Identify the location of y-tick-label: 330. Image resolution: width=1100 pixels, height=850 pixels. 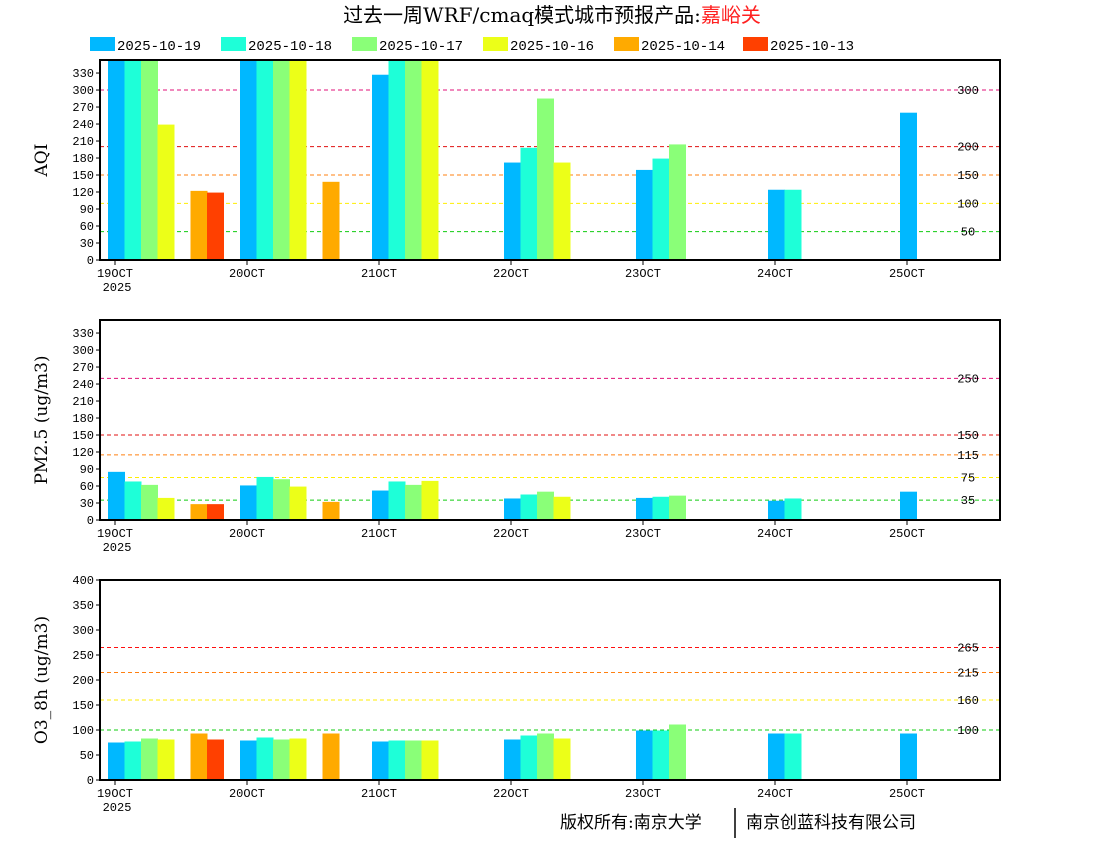
(83, 334).